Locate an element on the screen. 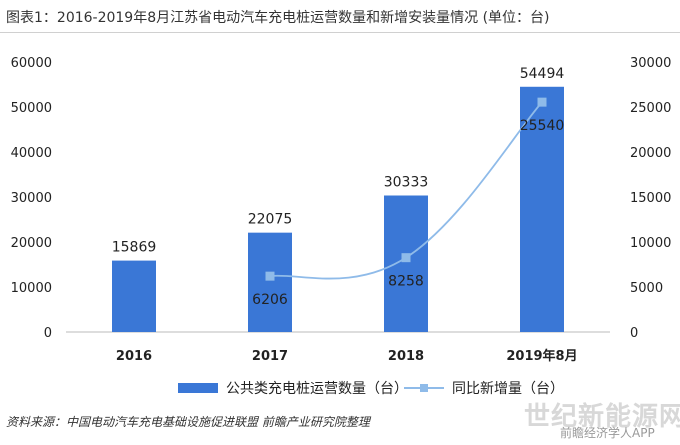 This screenshot has height=445, width=680. right-axis: 0 5000 10000 15000 20000 25000 30000 is located at coordinates (650, 198).